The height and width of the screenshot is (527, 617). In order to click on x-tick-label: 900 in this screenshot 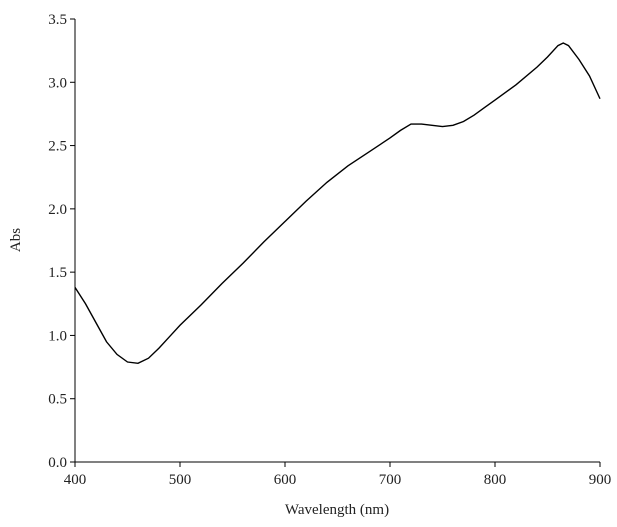, I will do `click(600, 480)`.